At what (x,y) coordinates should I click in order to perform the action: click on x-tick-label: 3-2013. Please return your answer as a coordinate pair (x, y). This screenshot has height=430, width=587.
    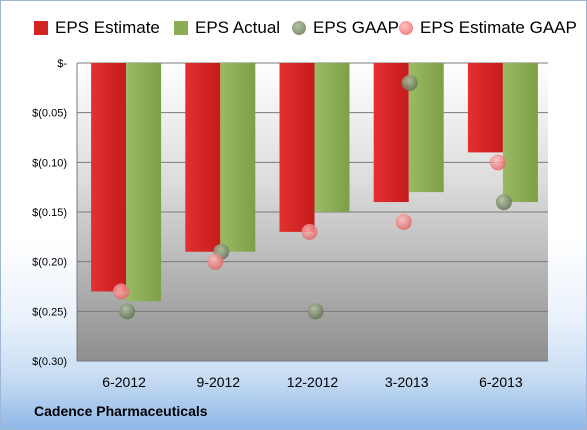
    Looking at the image, I should click on (407, 382).